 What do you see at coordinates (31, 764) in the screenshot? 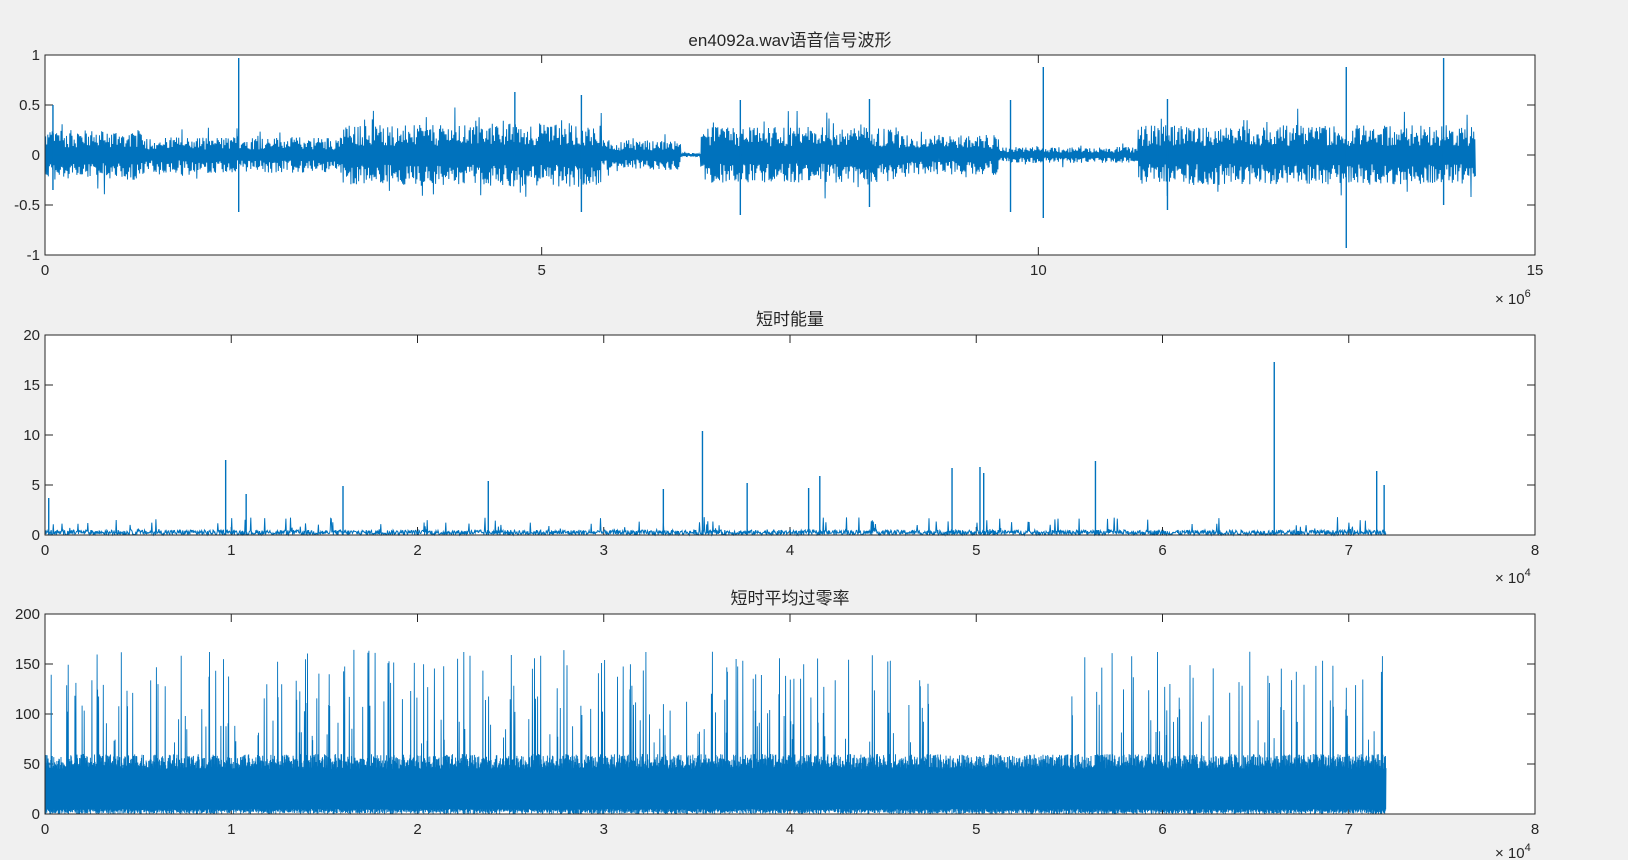
I see `y-tick-label: 50` at bounding box center [31, 764].